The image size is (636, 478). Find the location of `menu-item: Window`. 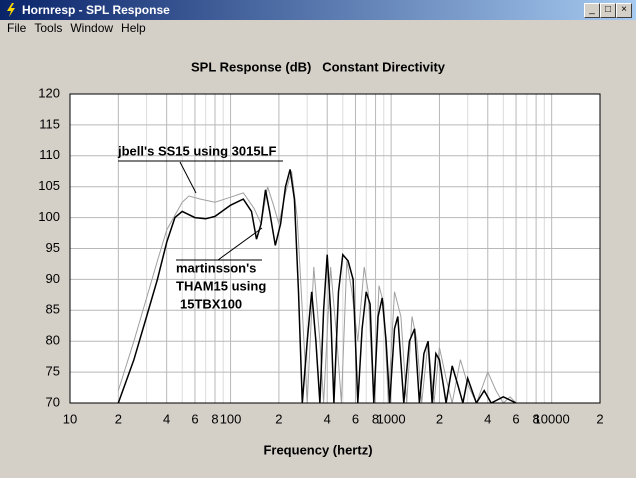

menu-item: Window is located at coordinates (92, 28).